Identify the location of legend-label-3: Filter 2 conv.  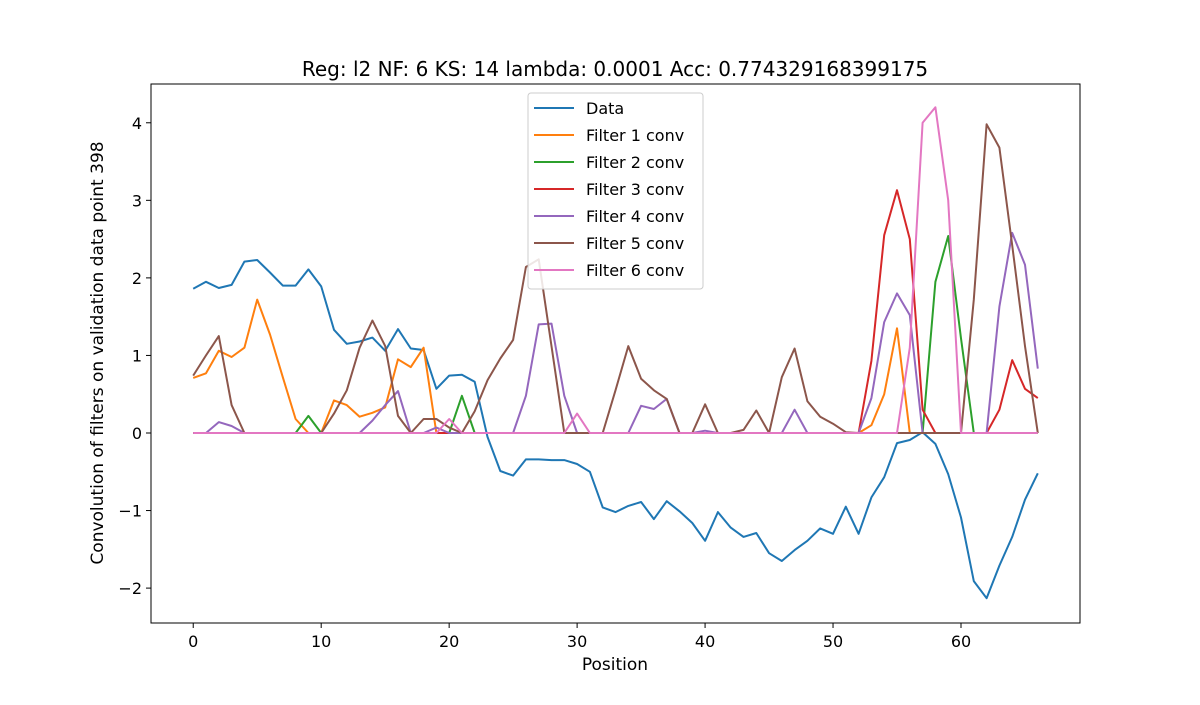
(635, 162).